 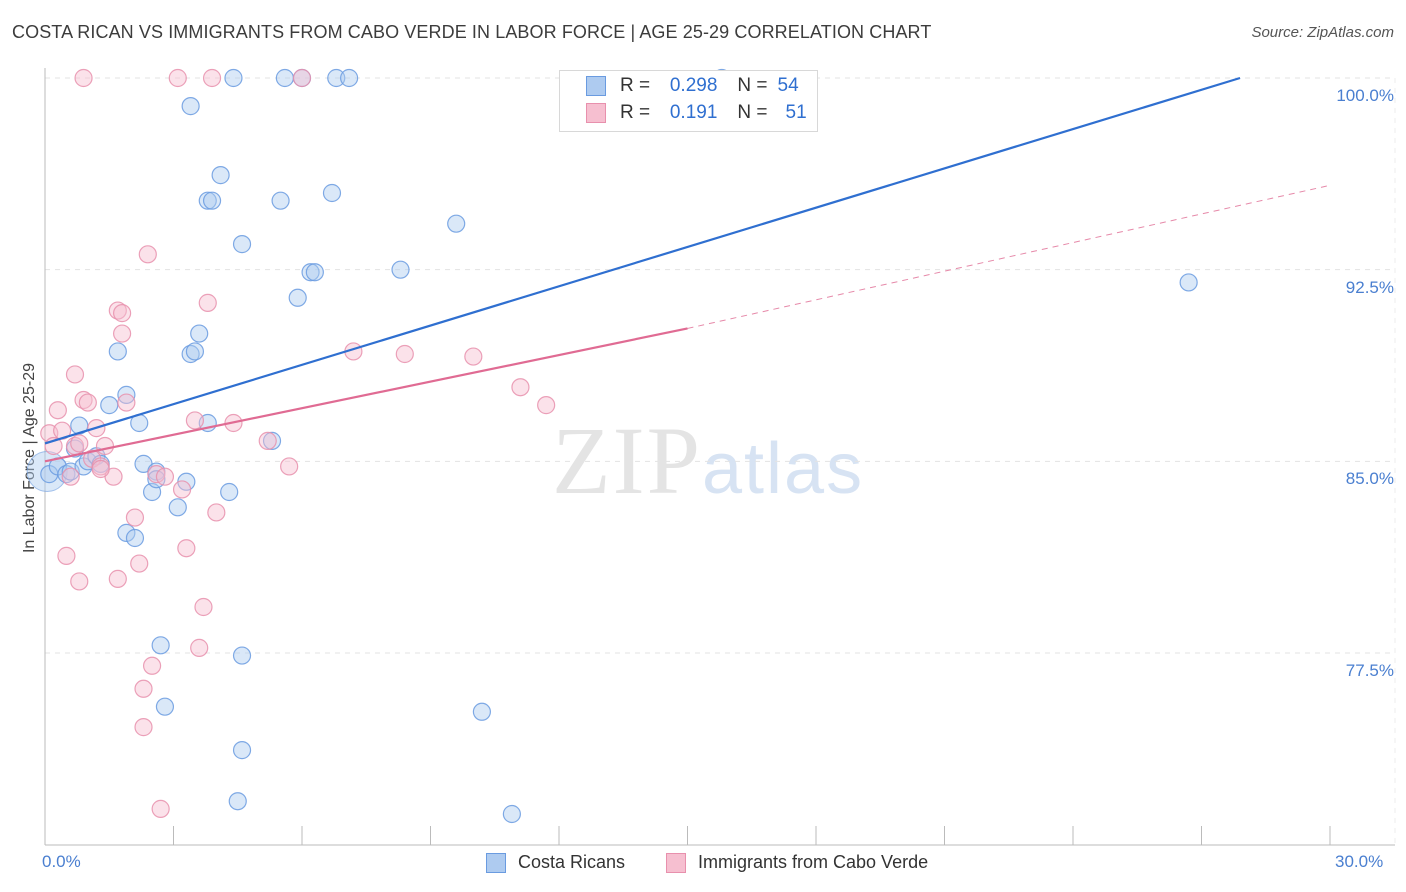 What do you see at coordinates (783, 469) in the screenshot?
I see `watermark-atlas: atlas` at bounding box center [783, 469].